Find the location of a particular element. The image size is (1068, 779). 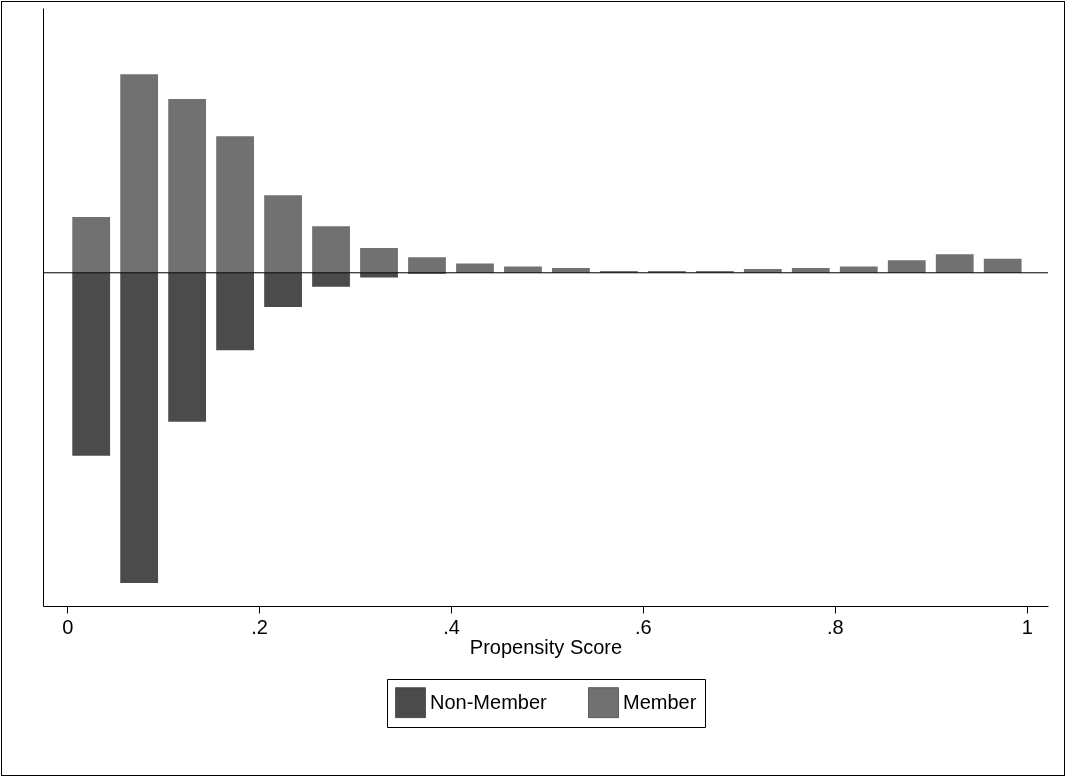

x-axis-title: Propensity Score is located at coordinates (546, 646).